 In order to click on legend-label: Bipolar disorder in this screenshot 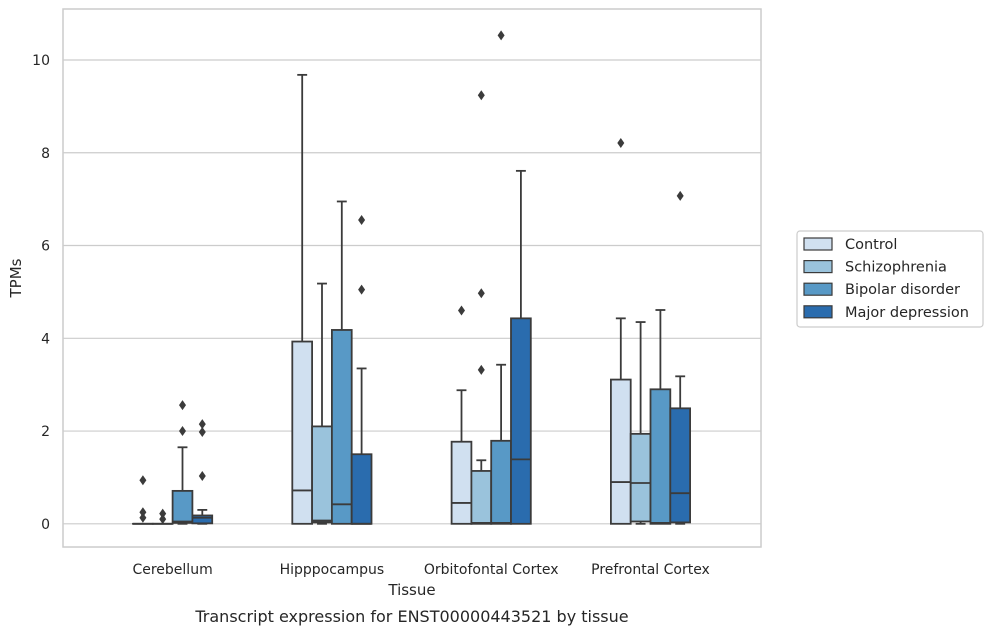, I will do `click(902, 290)`.